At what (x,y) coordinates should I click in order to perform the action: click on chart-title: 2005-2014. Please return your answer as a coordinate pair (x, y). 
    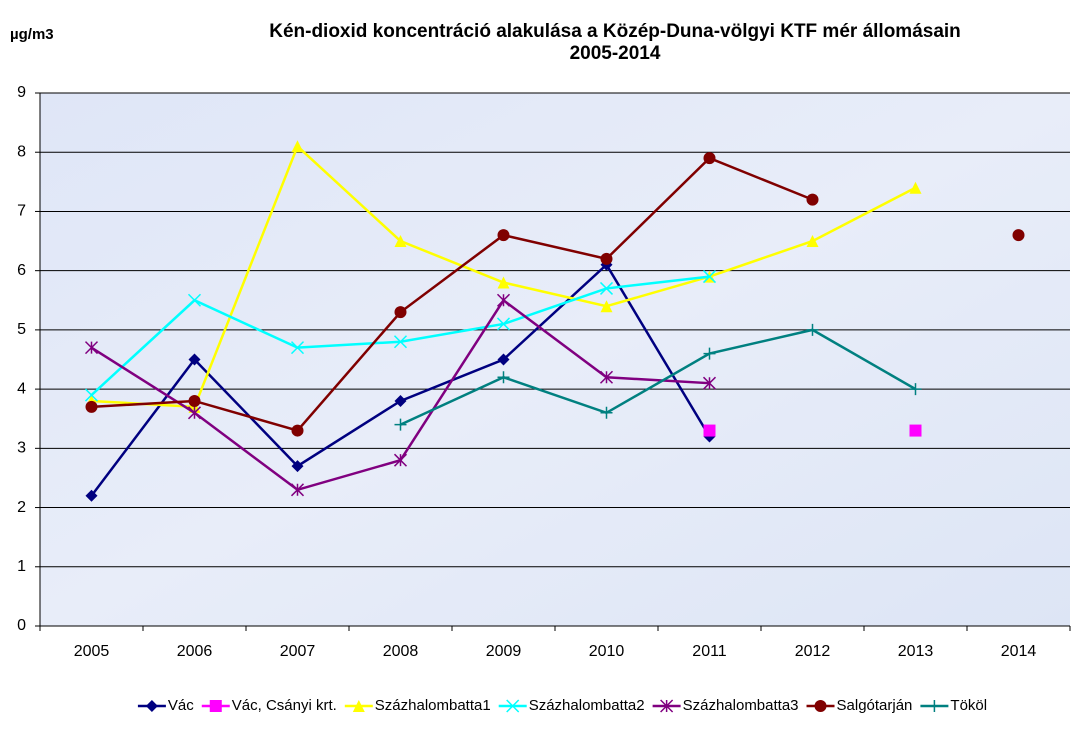
    Looking at the image, I should click on (615, 53).